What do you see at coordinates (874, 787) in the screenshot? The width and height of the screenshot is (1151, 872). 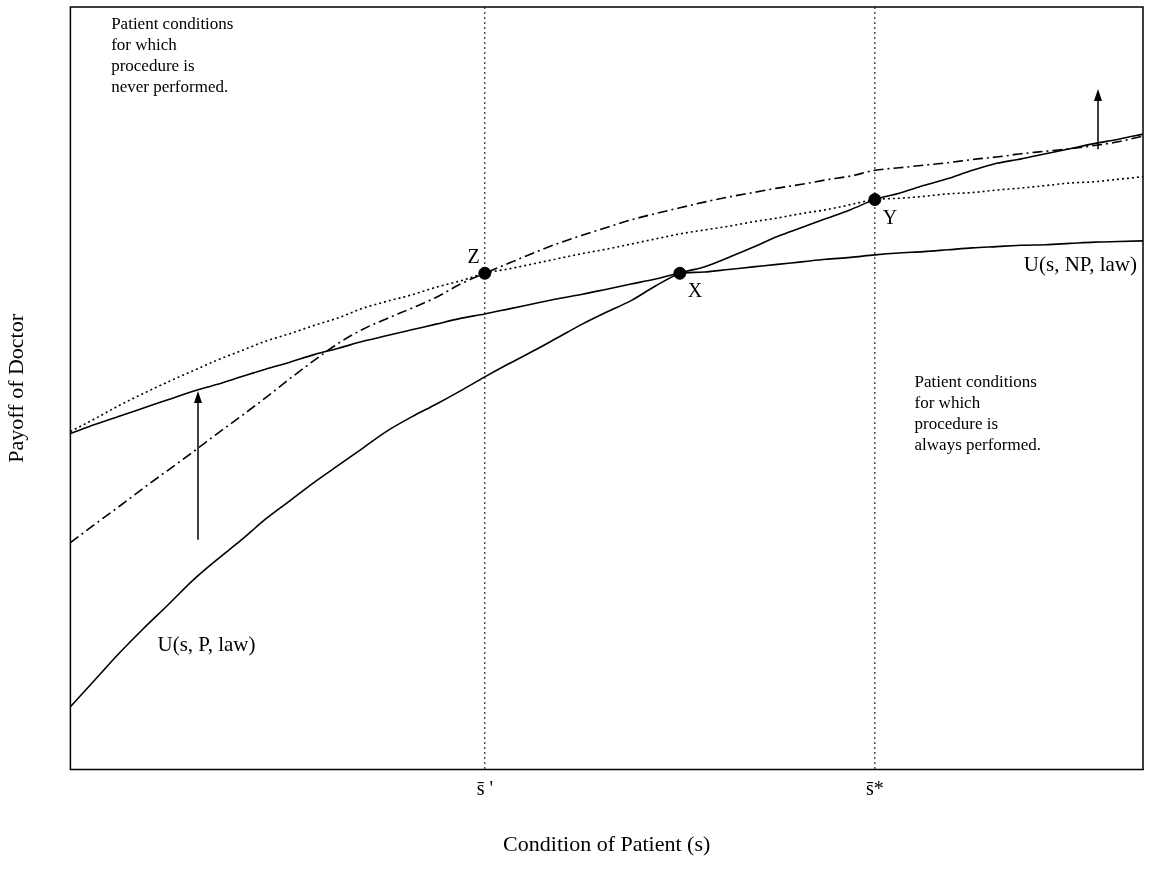 I see `x-tick-label: s̄*` at bounding box center [874, 787].